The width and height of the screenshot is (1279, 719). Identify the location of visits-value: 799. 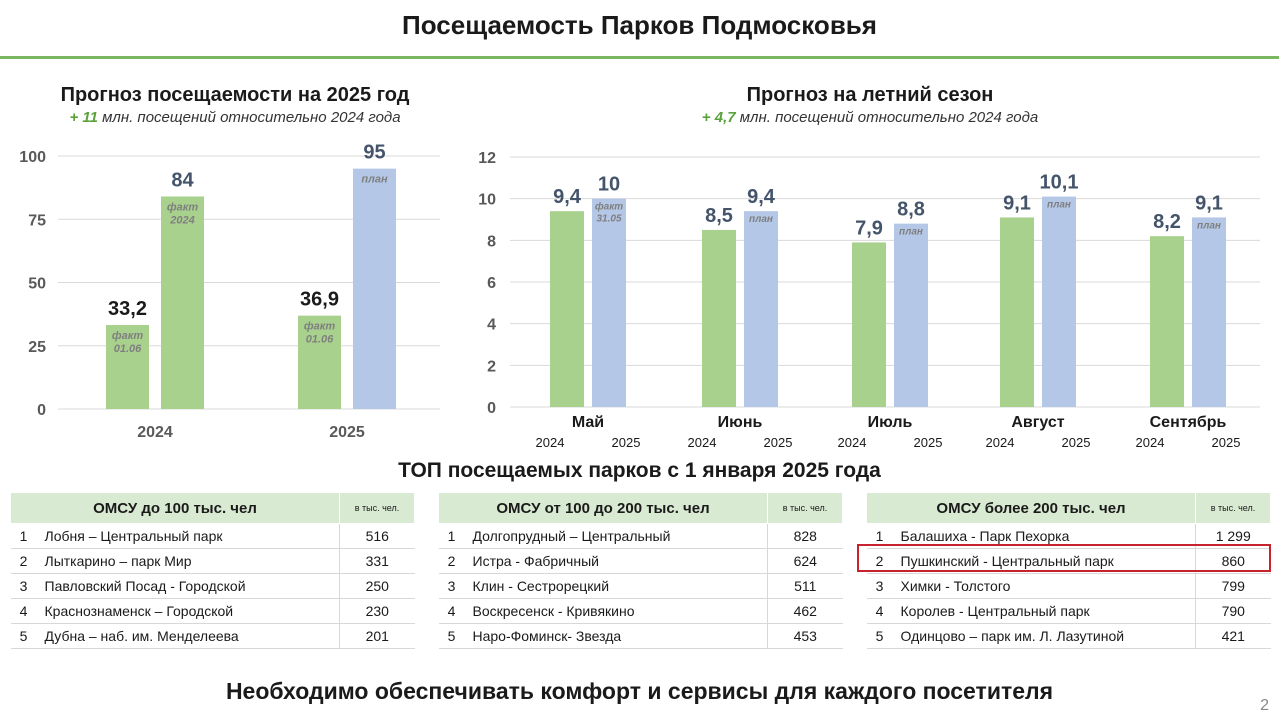
(1233, 586).